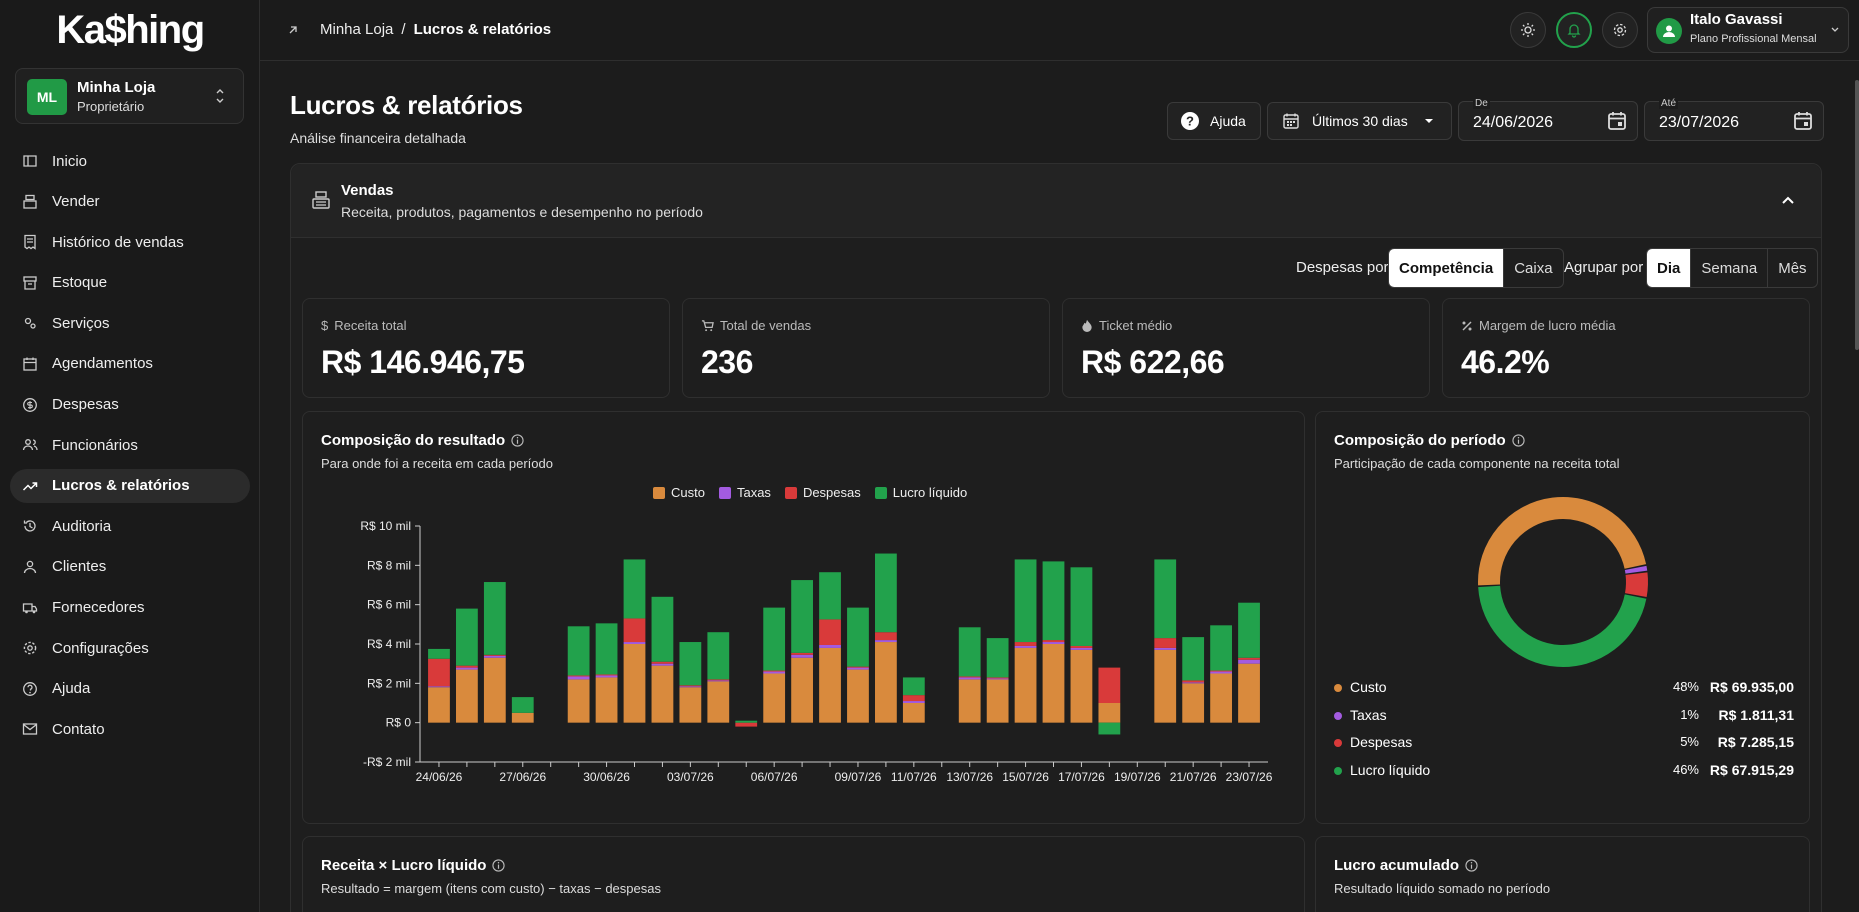  Describe the element at coordinates (1669, 31) in the screenshot. I see `avatar` at that location.